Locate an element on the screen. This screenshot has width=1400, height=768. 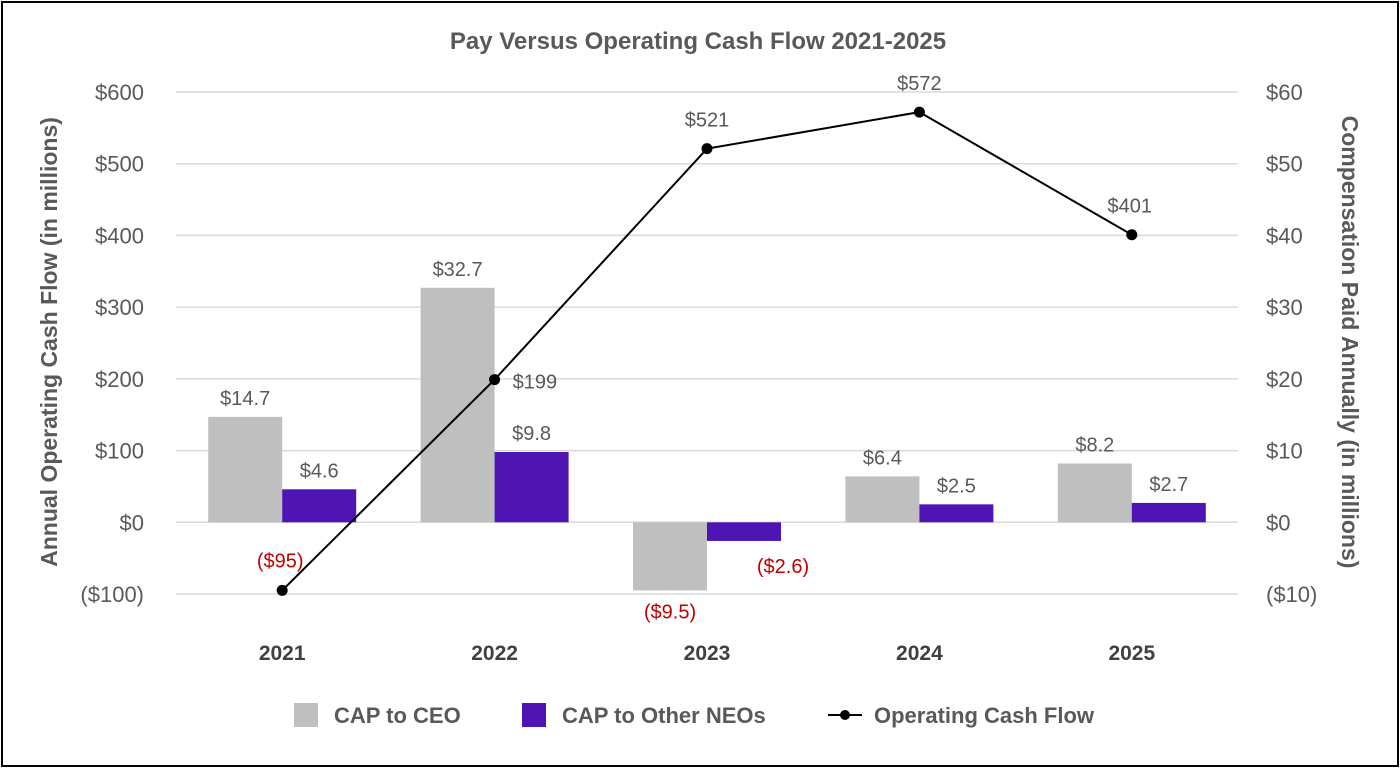
right-tick-label: $50 is located at coordinates (1284, 164).